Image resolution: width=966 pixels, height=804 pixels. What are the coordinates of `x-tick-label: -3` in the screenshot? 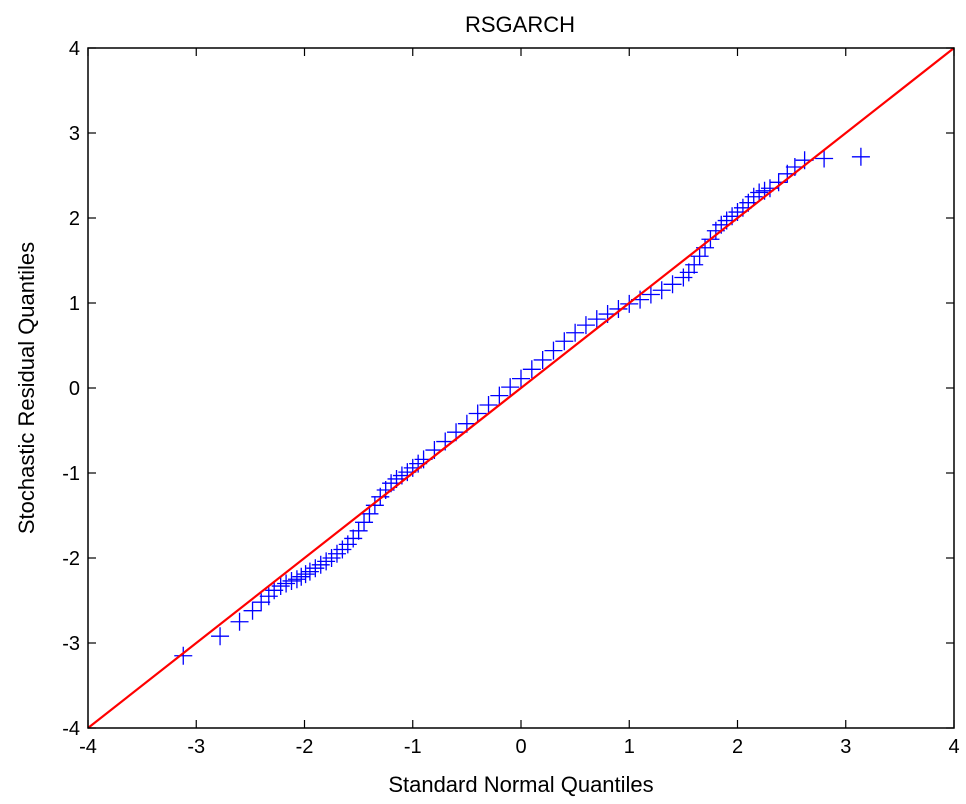 It's located at (196, 747).